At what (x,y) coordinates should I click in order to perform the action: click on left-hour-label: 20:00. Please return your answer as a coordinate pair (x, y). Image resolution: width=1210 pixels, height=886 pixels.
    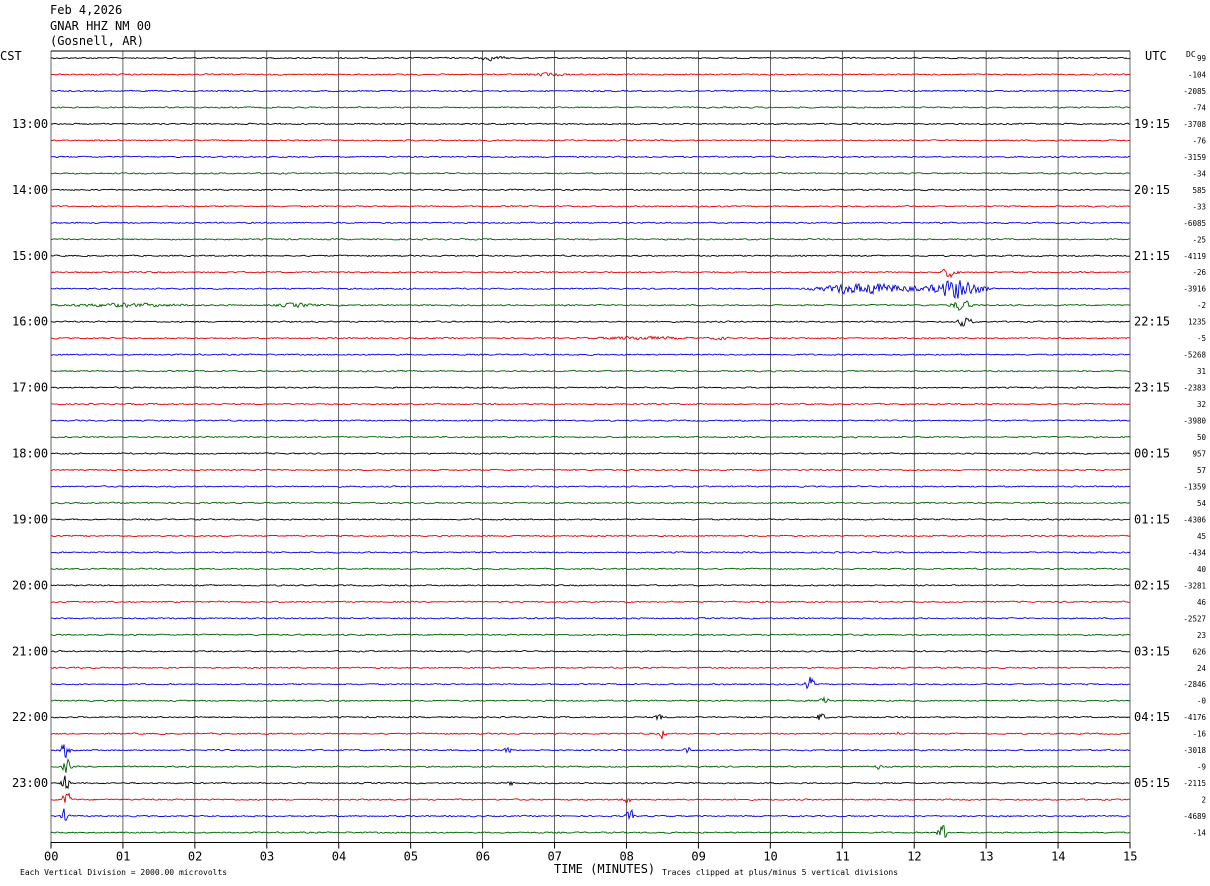
    Looking at the image, I should click on (30, 585).